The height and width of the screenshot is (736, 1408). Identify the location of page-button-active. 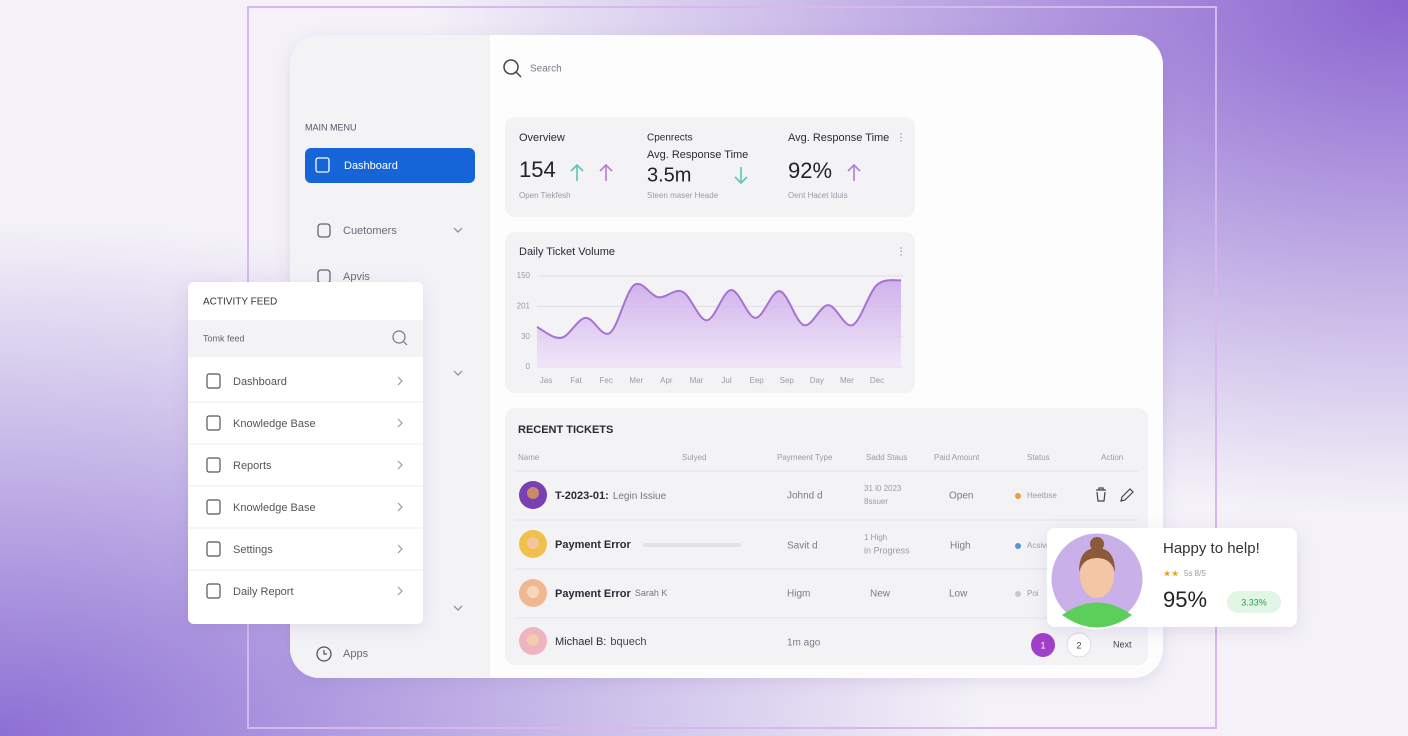
(1043, 645).